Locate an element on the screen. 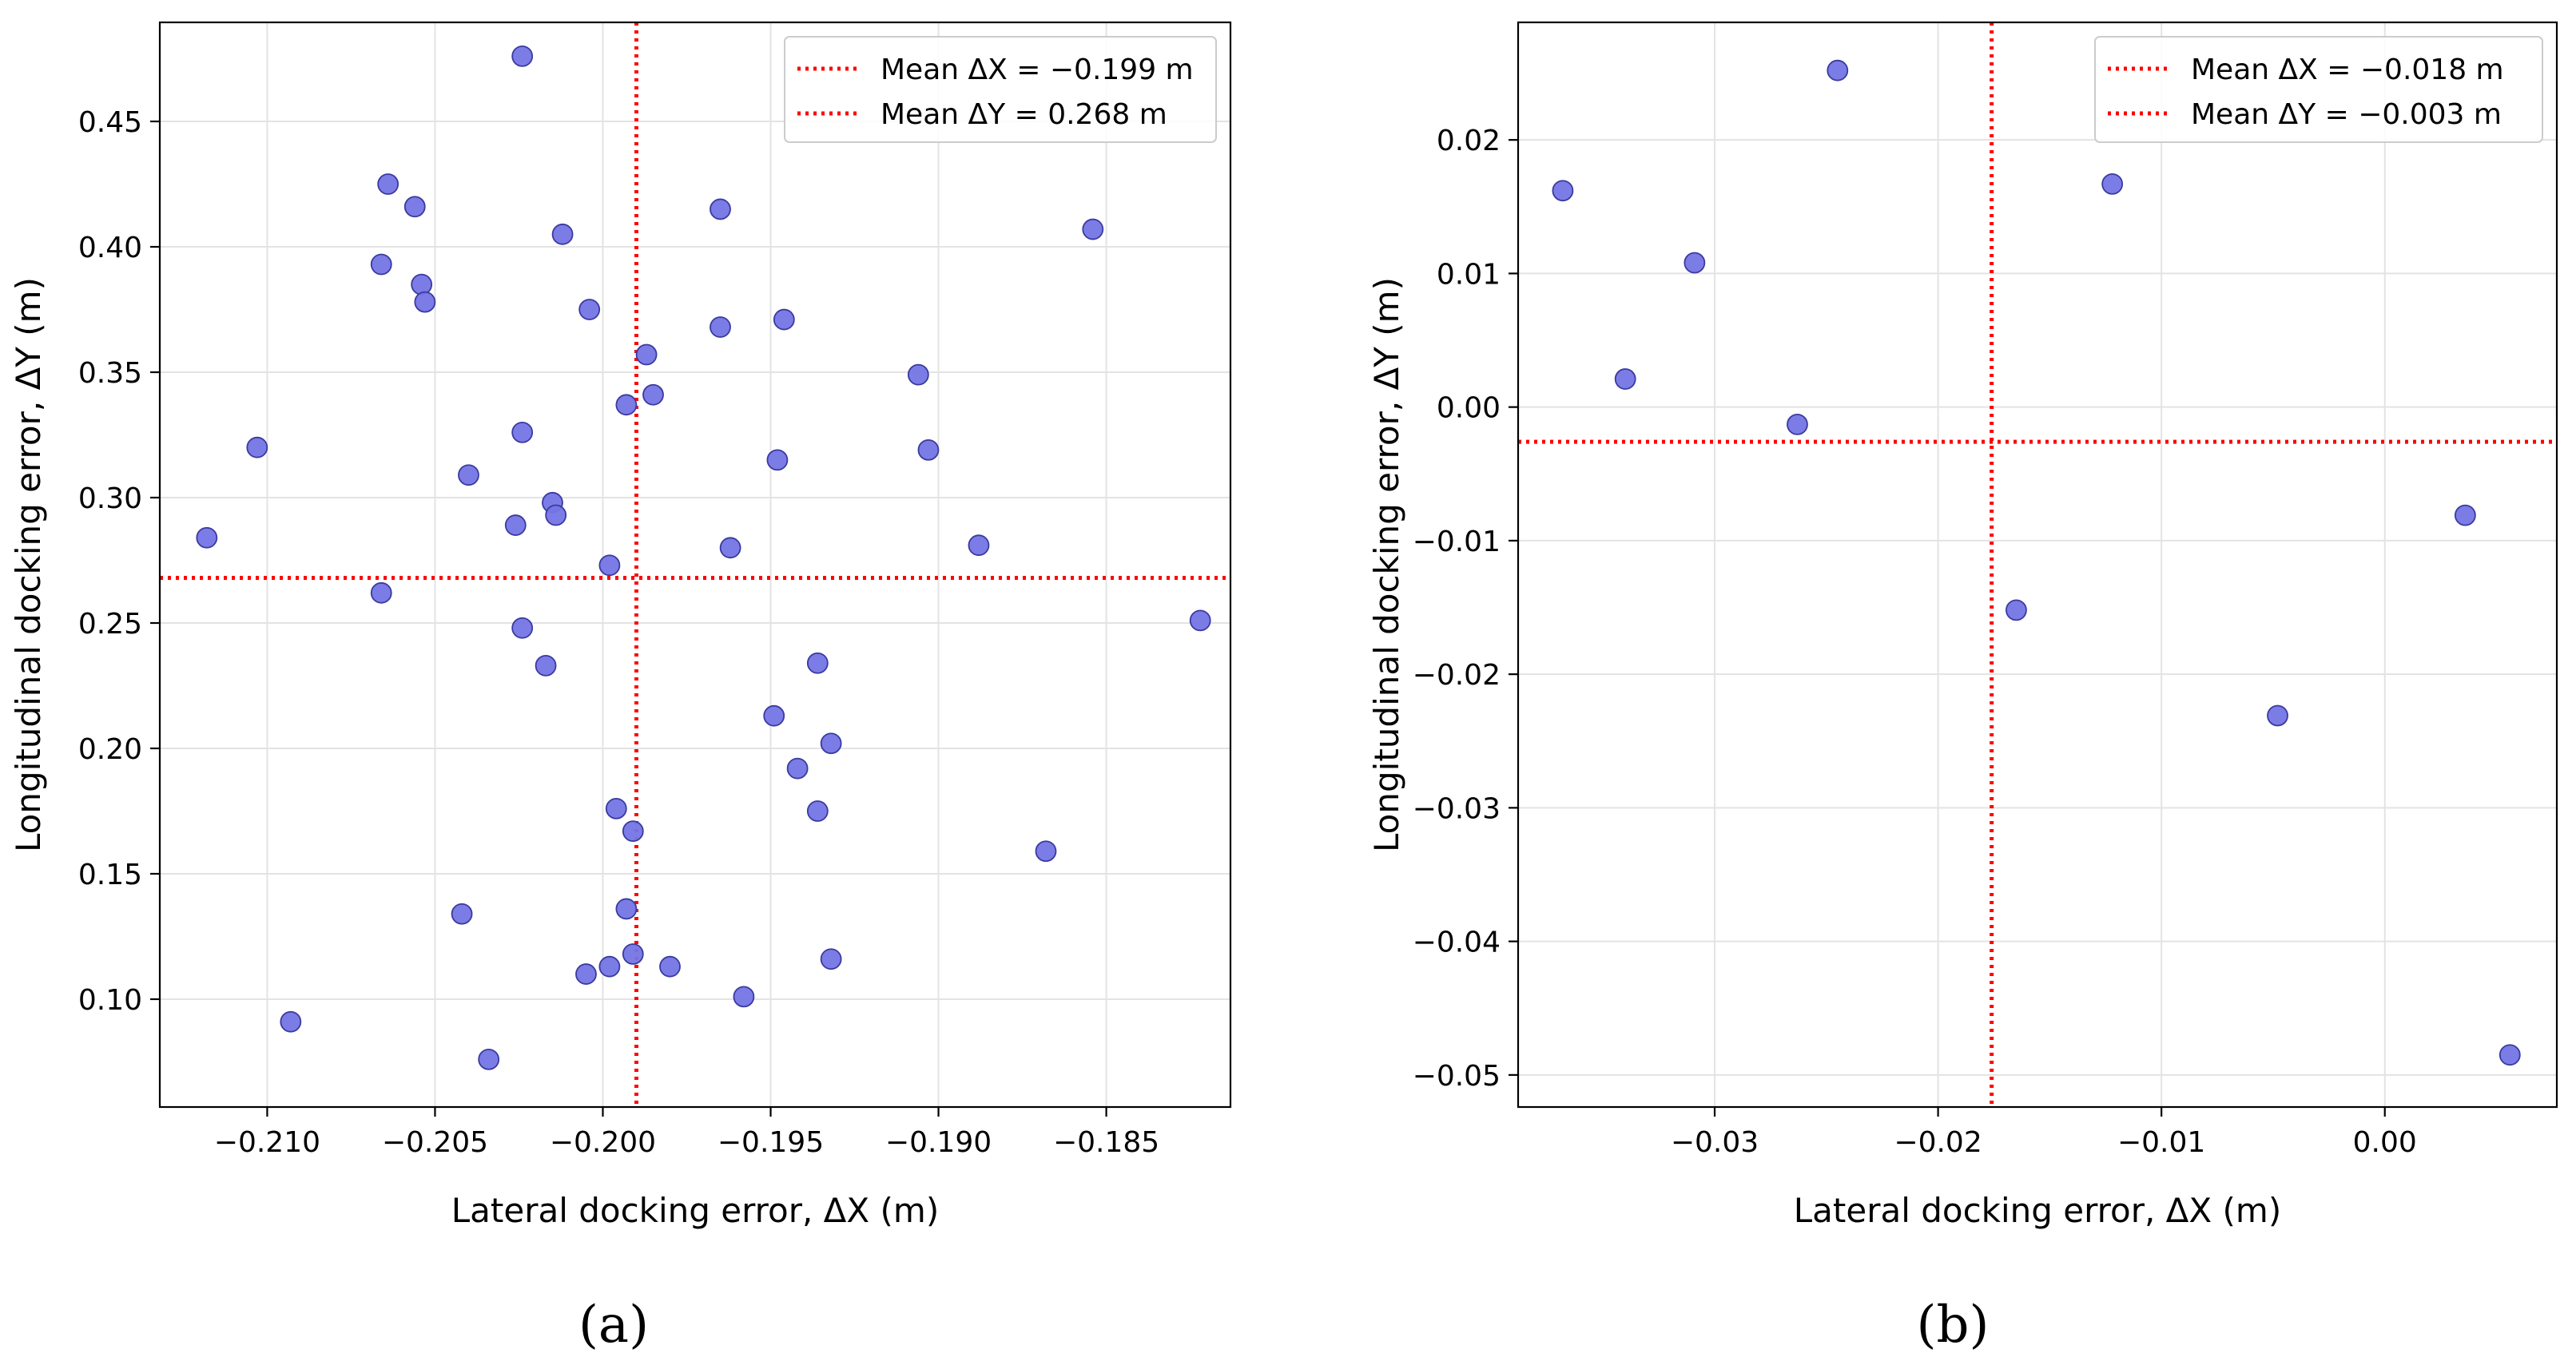 This screenshot has width=2576, height=1369. y-tick-label: 0.01 is located at coordinates (1469, 275).